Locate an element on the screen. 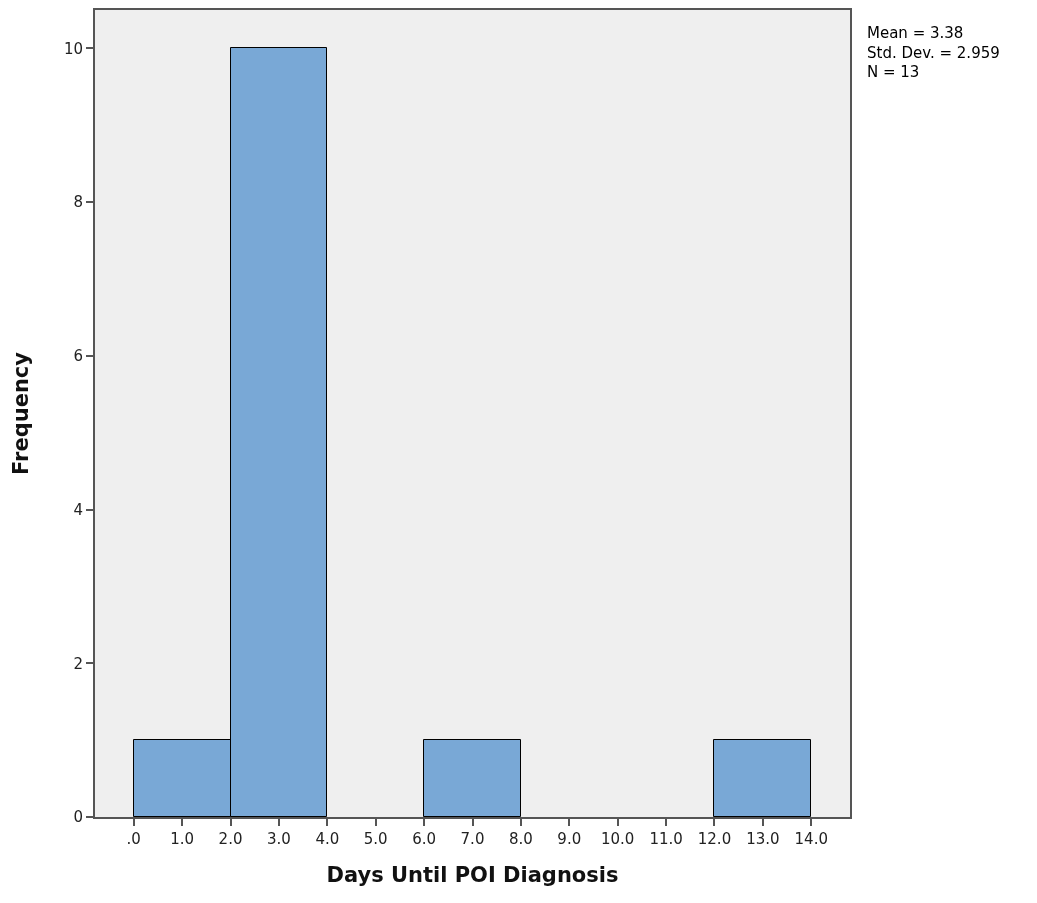  x-tick-label: .0 is located at coordinates (133, 839).